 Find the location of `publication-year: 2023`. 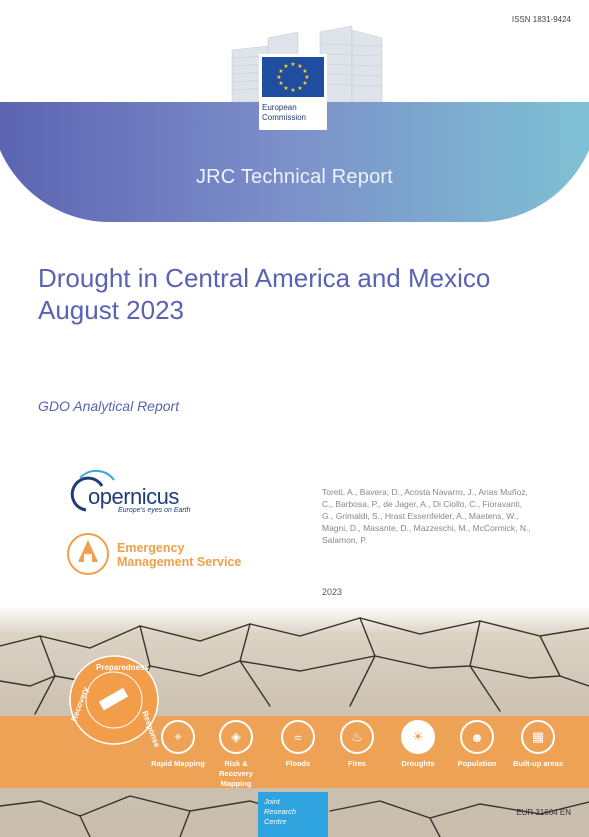

publication-year: 2023 is located at coordinates (332, 592).